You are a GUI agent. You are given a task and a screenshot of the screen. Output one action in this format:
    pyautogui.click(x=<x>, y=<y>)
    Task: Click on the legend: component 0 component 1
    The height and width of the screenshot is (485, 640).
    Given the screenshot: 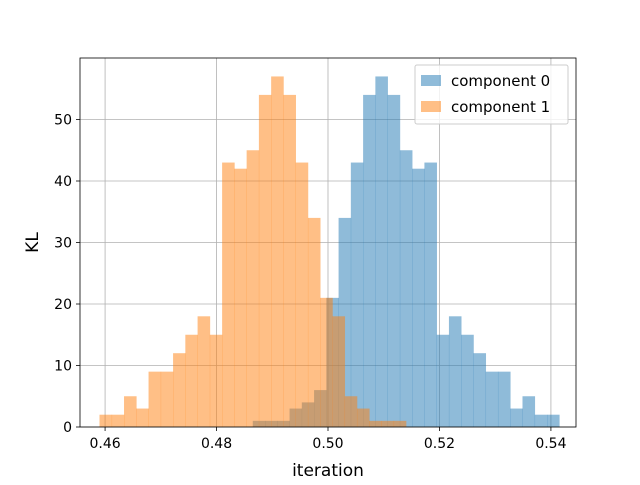 What is the action you would take?
    pyautogui.click(x=491, y=94)
    